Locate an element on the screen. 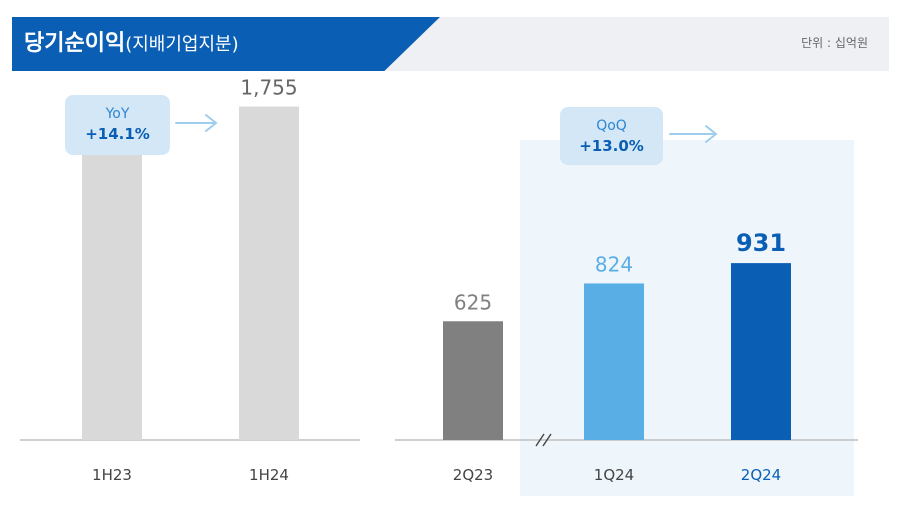  category-label-1h24: 1H24 is located at coordinates (269, 475).